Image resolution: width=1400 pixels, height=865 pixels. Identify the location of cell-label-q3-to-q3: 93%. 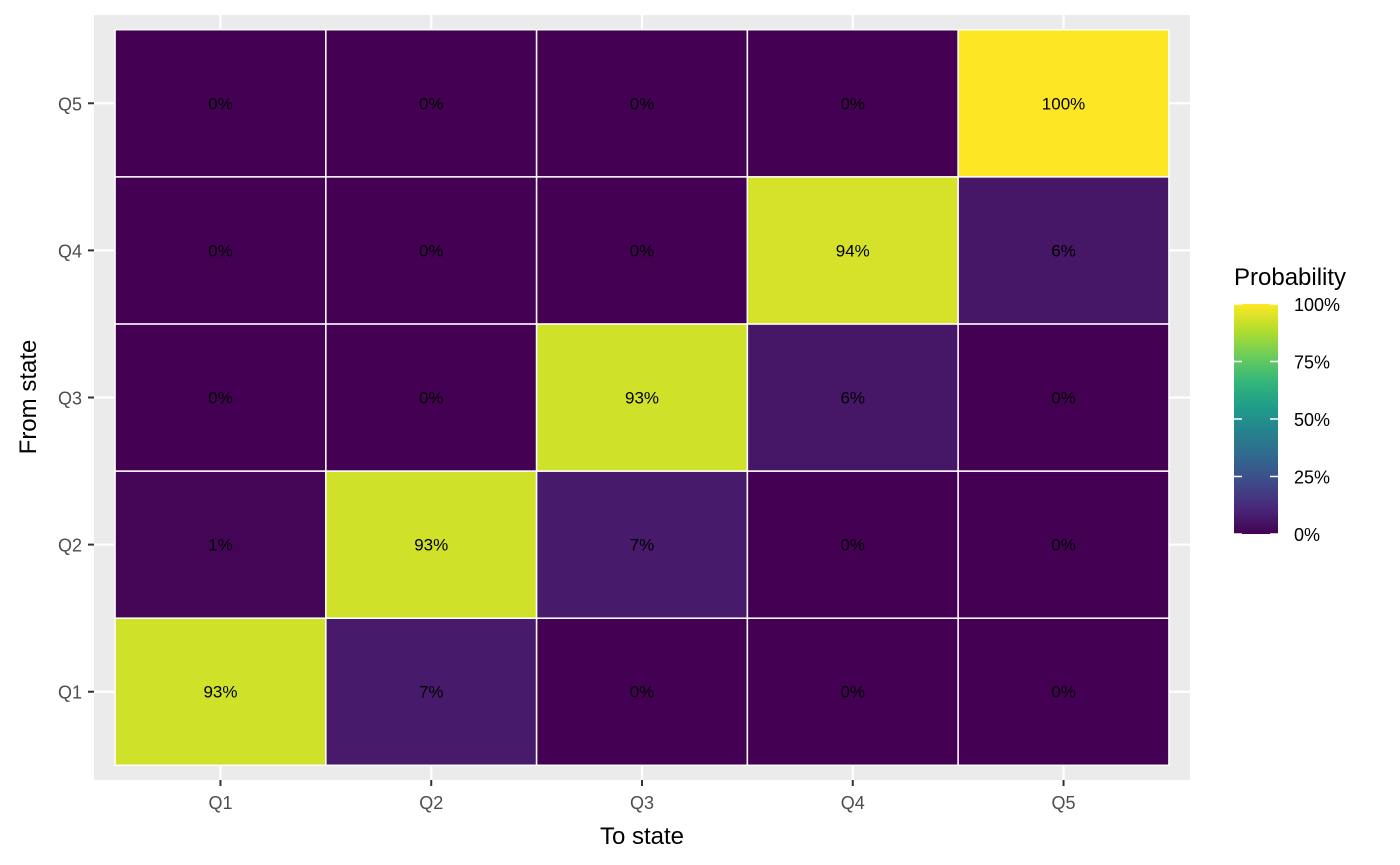
(642, 398).